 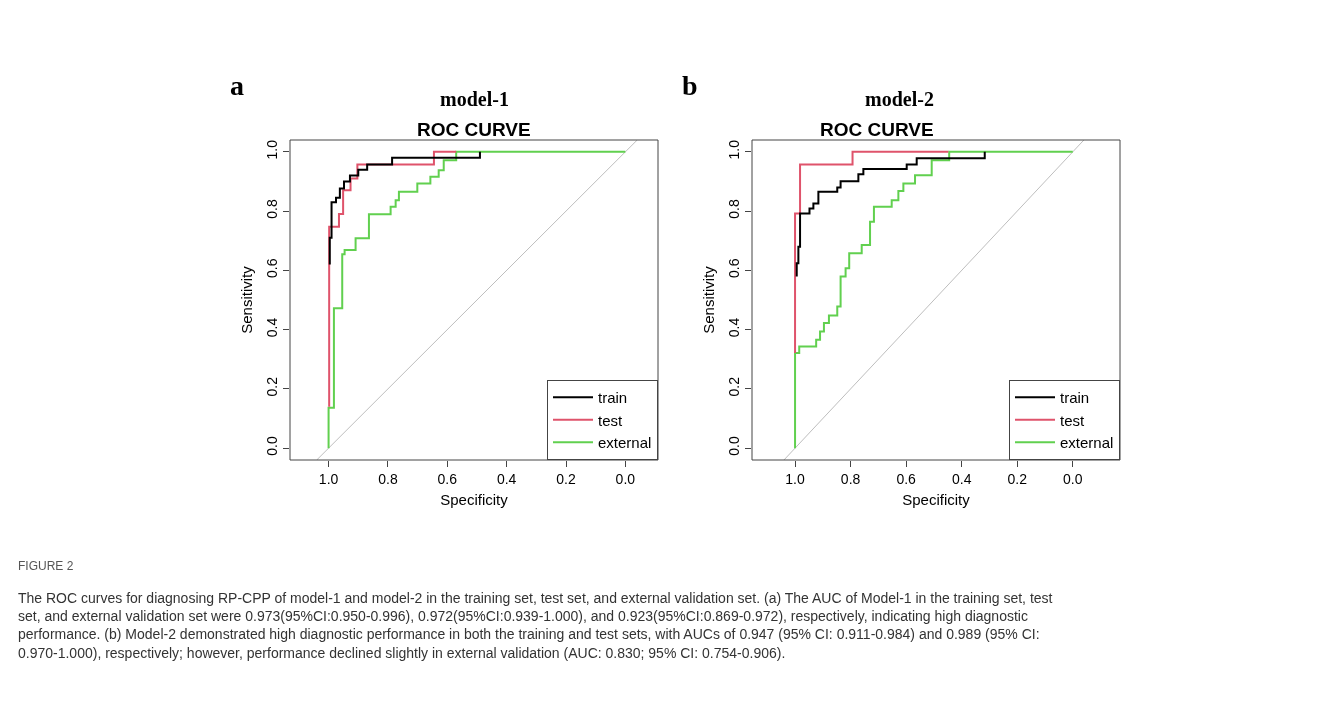 What do you see at coordinates (690, 85) in the screenshot?
I see `text: b` at bounding box center [690, 85].